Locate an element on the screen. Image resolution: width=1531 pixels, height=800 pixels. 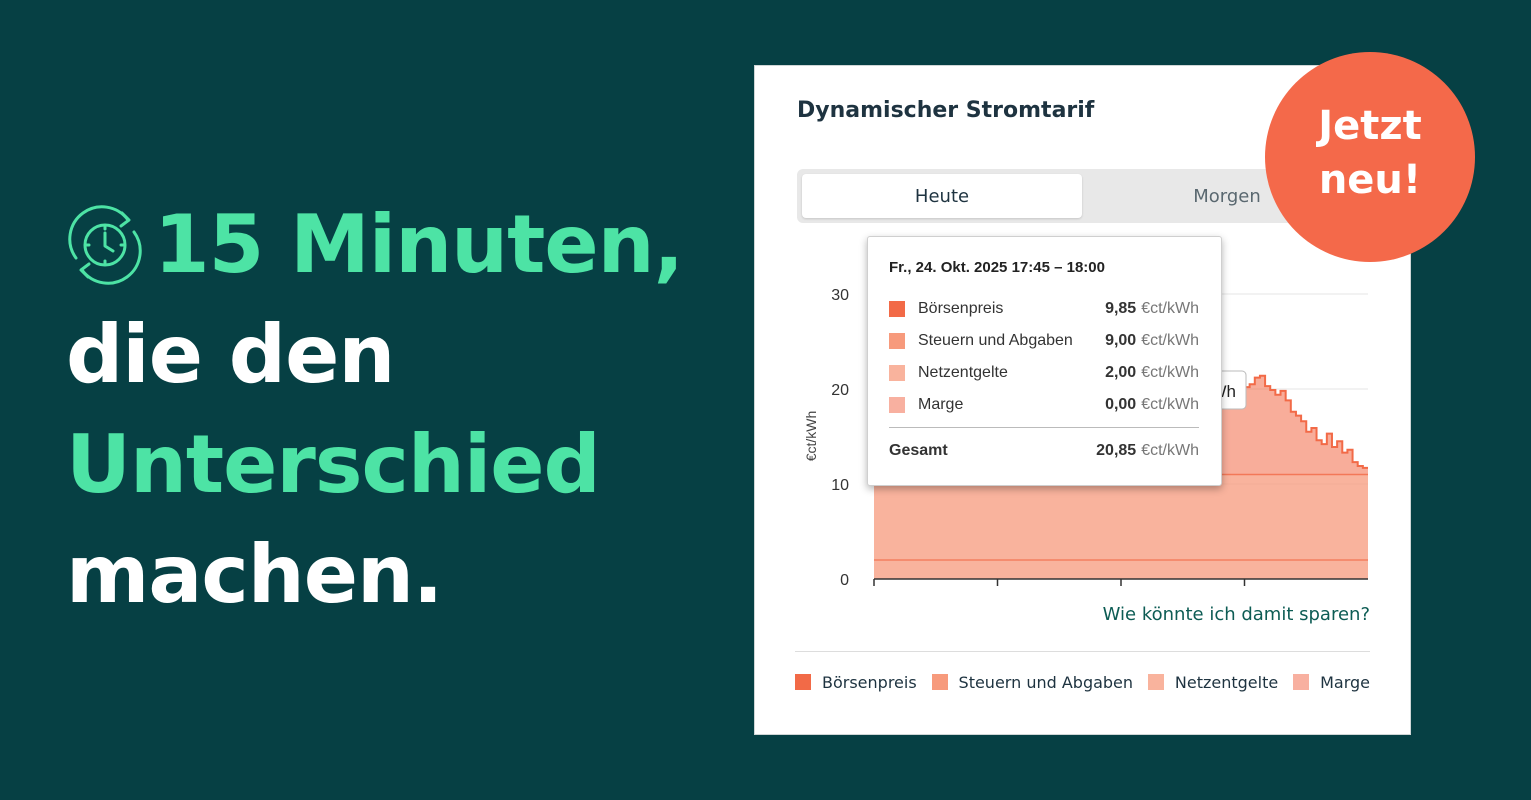
tooltip-total-label: Gesamt is located at coordinates (918, 450).